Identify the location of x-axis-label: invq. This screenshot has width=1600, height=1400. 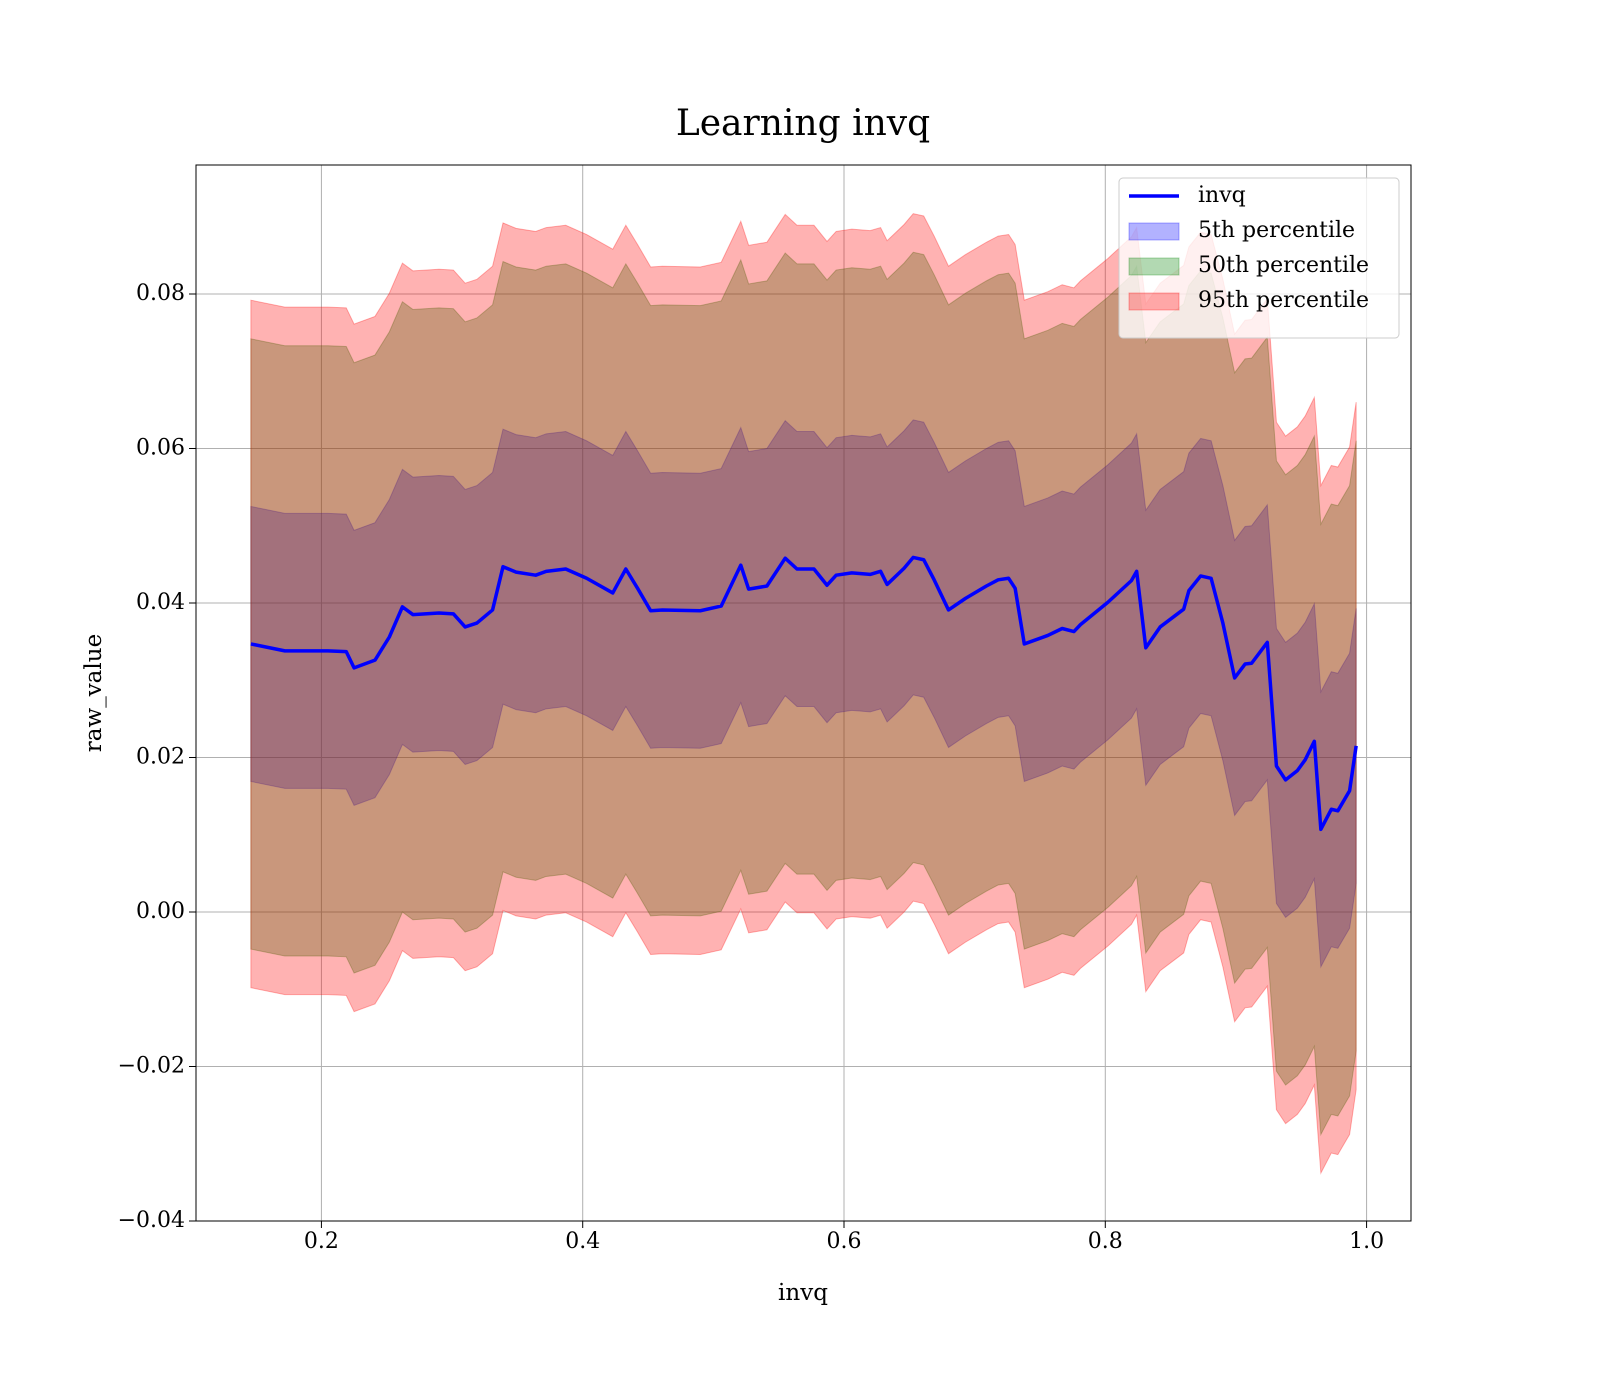
(803, 1293).